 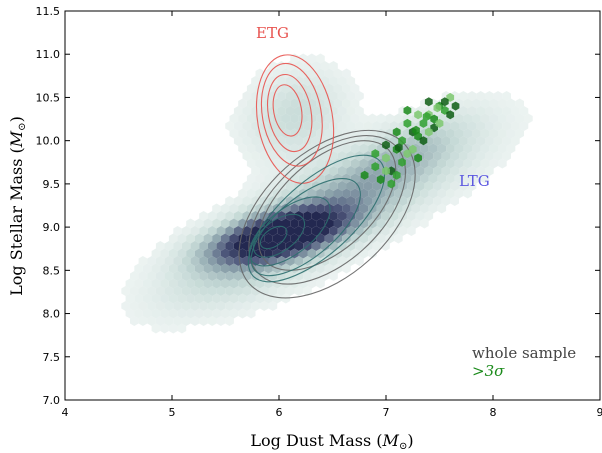 I want to click on y-tick-label: 11.0, so click(x=48, y=54).